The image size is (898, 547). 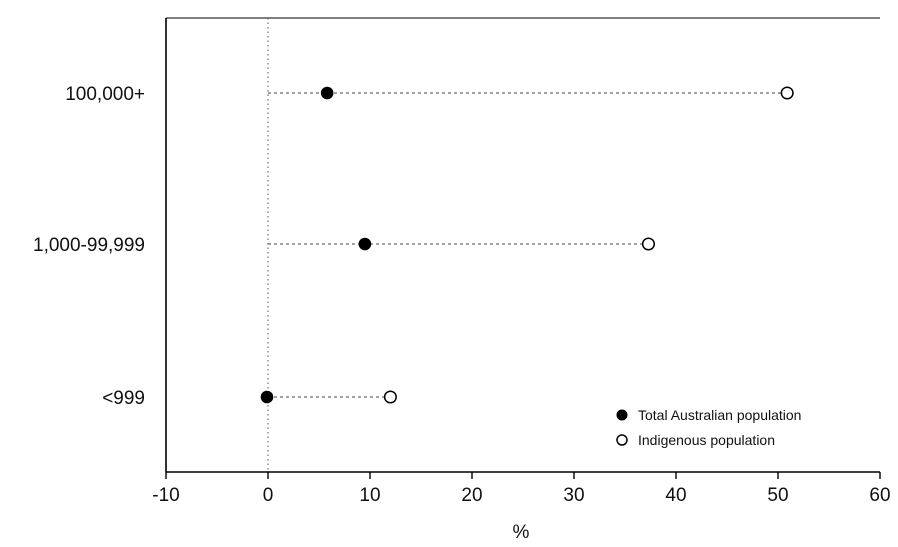 What do you see at coordinates (105, 94) in the screenshot?
I see `category-label: 100,000+` at bounding box center [105, 94].